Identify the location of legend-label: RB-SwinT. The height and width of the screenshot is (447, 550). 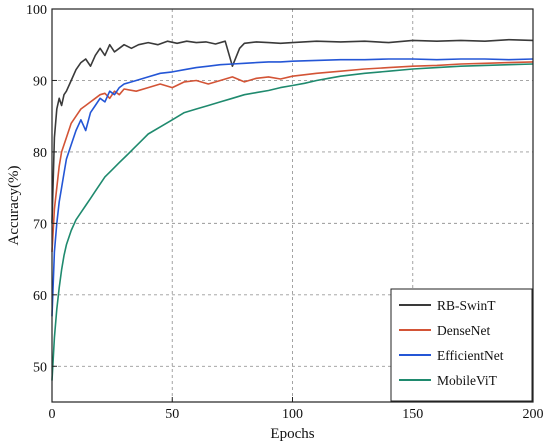
(466, 305).